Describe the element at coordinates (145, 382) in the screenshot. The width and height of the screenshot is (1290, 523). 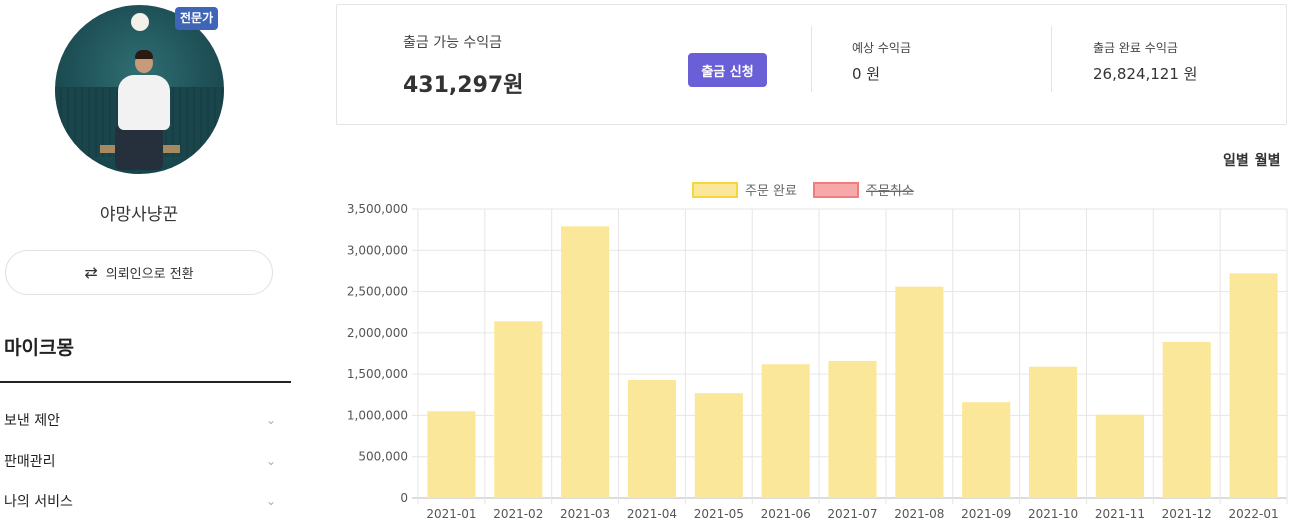
I see `menu-divider` at that location.